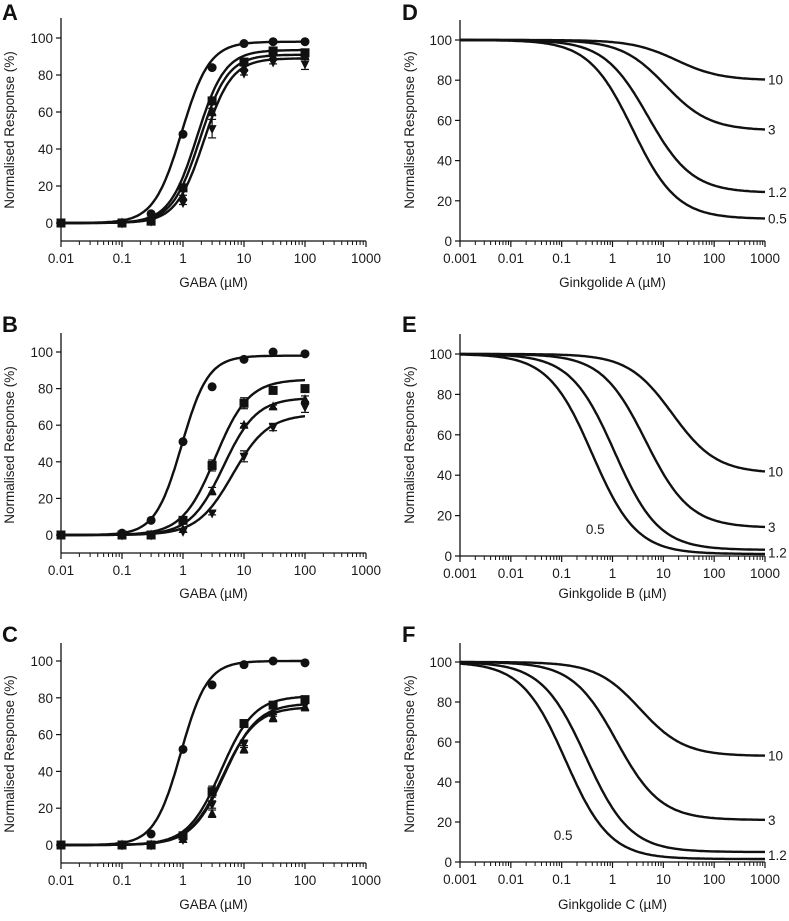 This screenshot has width=789, height=921. I want to click on fit-curve-0.5, so click(612, 454).